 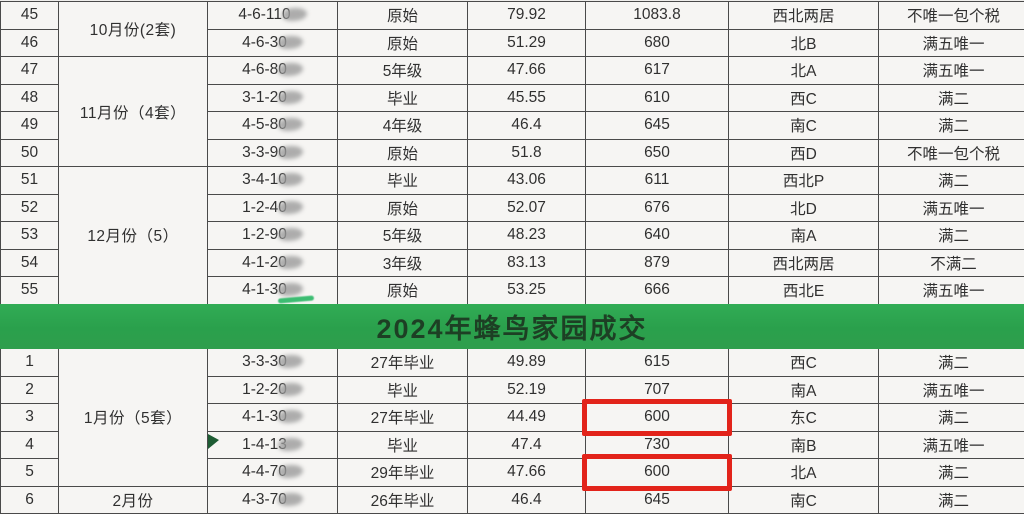 I want to click on row-number-cell: 54, so click(x=30, y=263).